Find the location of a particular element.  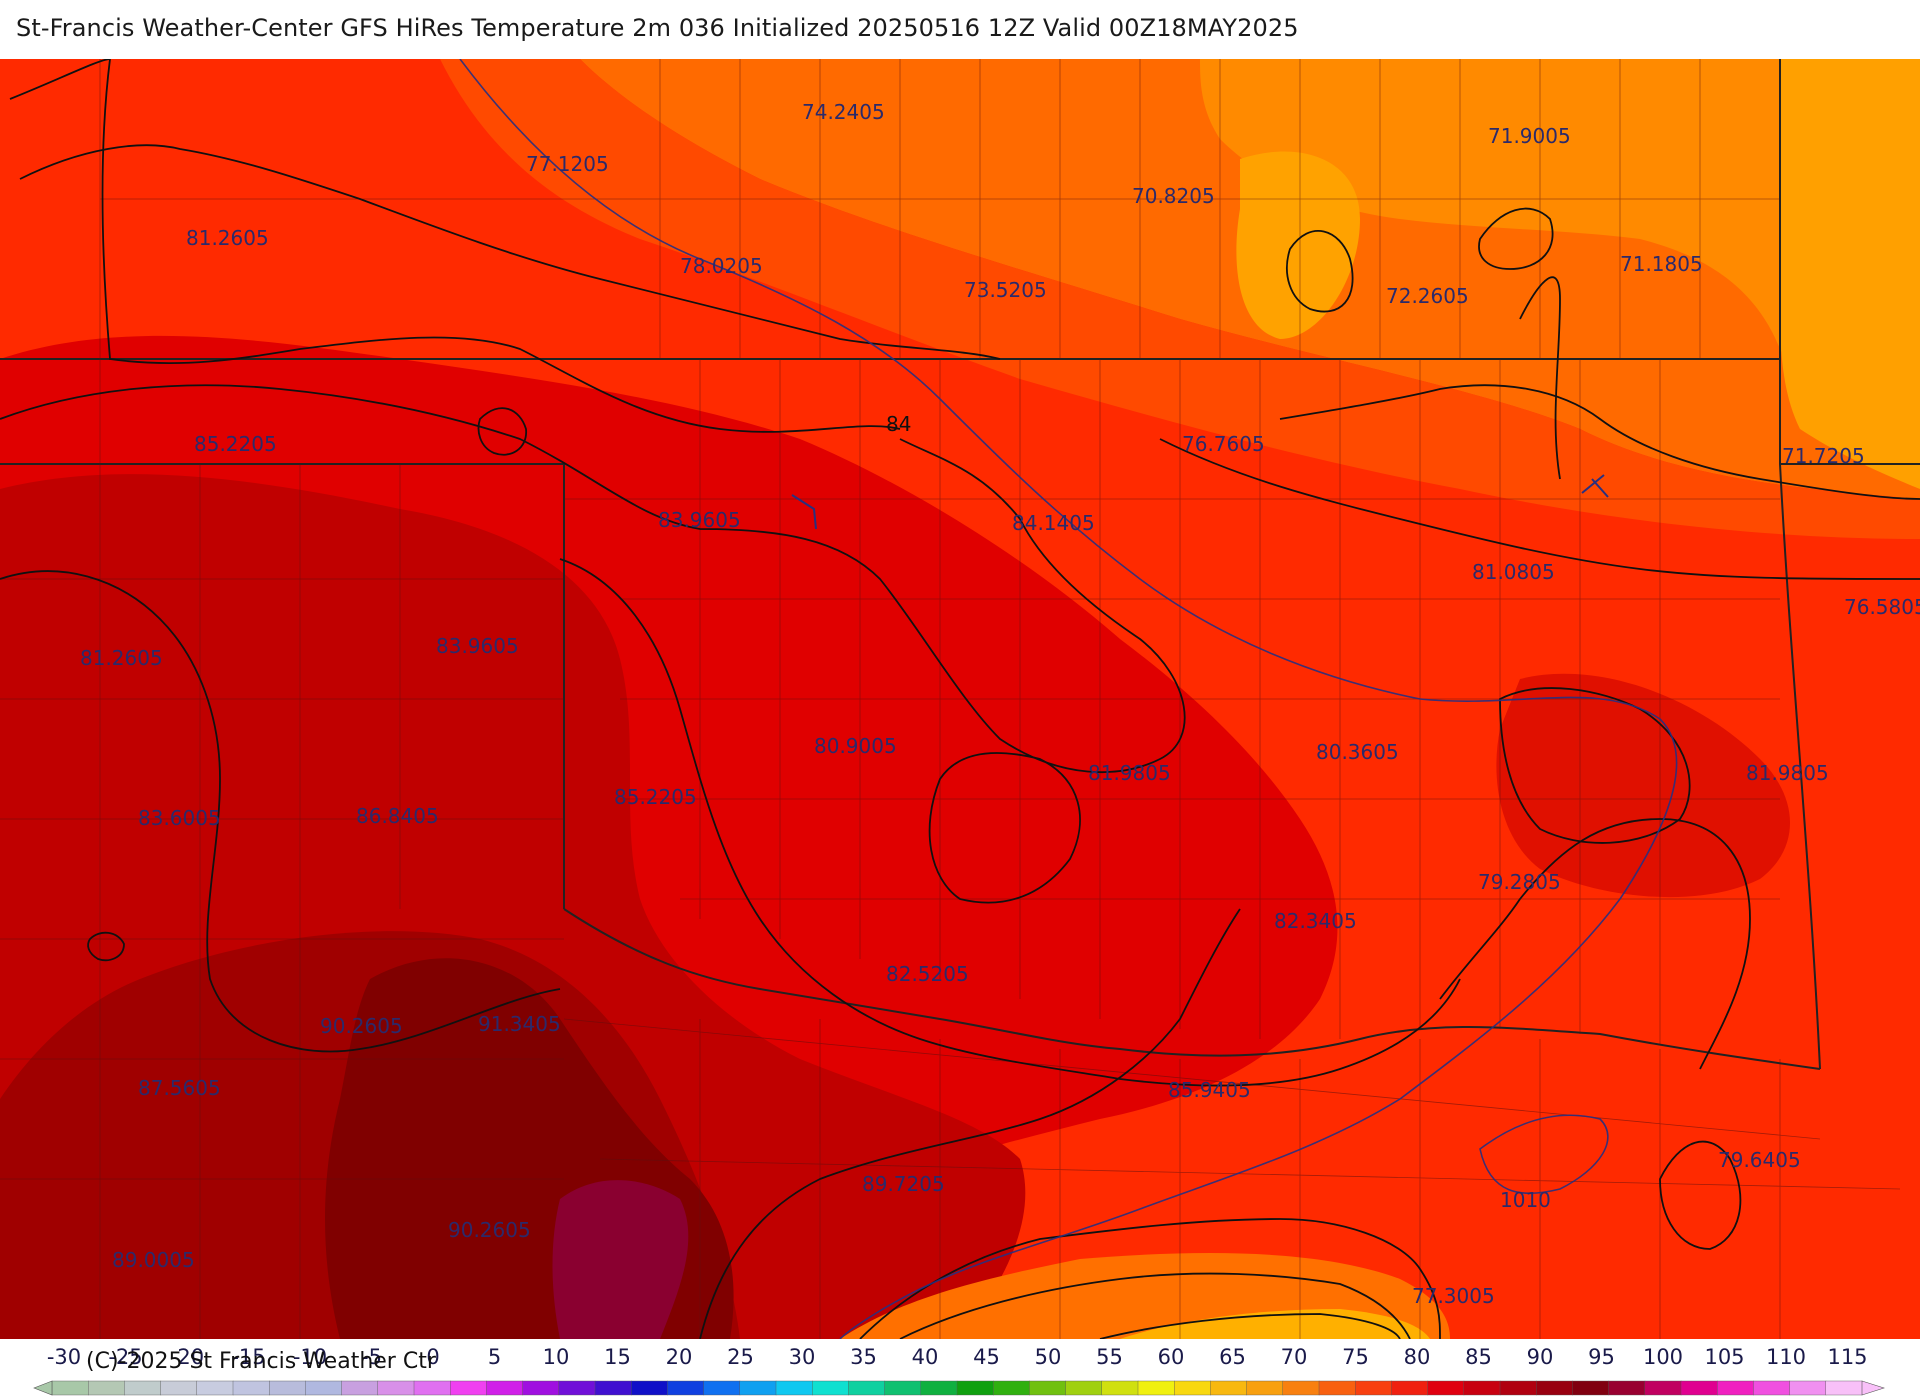

colorbar-tick-label: 85 is located at coordinates (1478, 1357).